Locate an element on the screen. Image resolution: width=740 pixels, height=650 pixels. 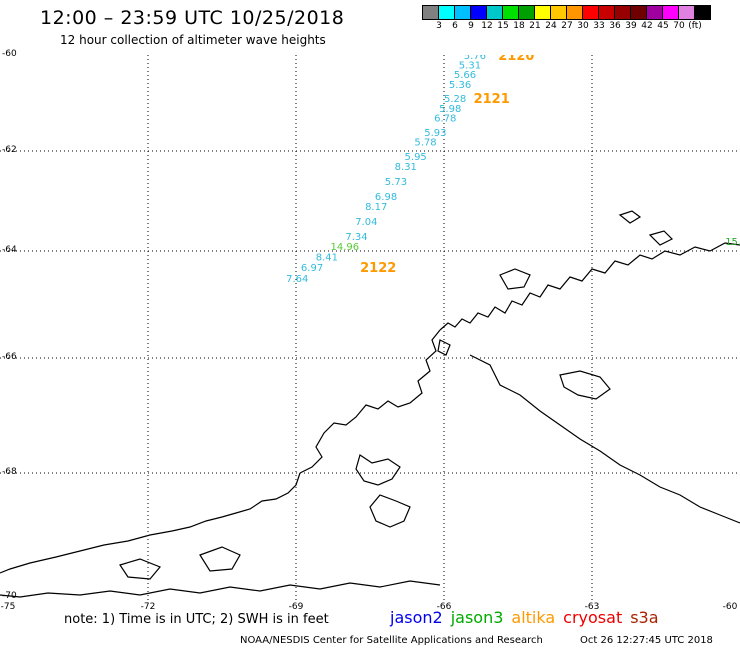
longitude-label: -63 is located at coordinates (592, 607).